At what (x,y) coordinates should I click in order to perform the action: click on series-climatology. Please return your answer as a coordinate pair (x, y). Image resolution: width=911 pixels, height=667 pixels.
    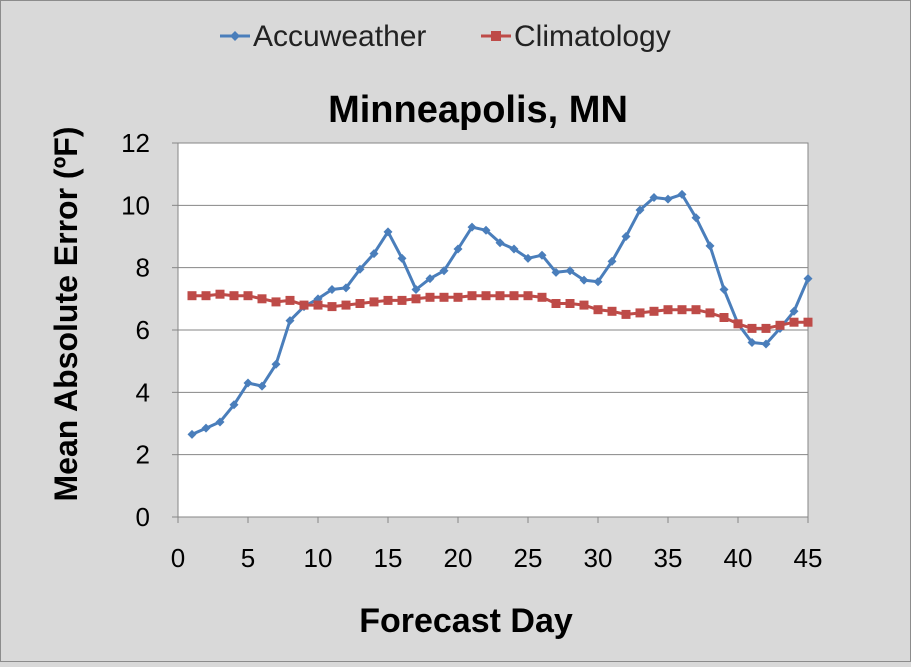
    Looking at the image, I should click on (500, 311).